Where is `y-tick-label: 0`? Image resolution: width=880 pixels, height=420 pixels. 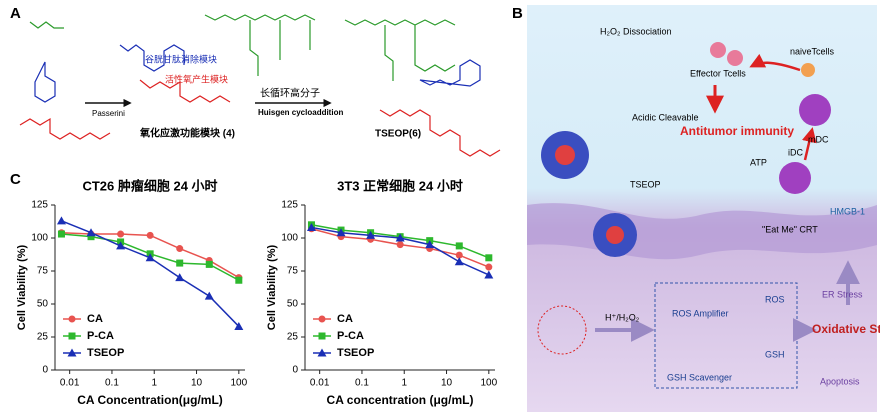
y-tick-label: 0 is located at coordinates (295, 370).